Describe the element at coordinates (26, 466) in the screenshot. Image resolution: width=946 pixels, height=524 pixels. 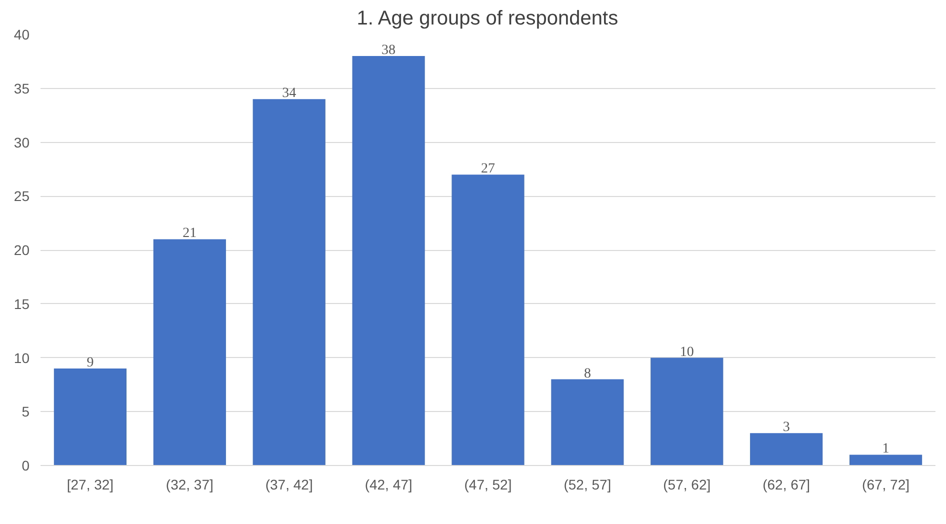
I see `y-tick-label: 0` at that location.